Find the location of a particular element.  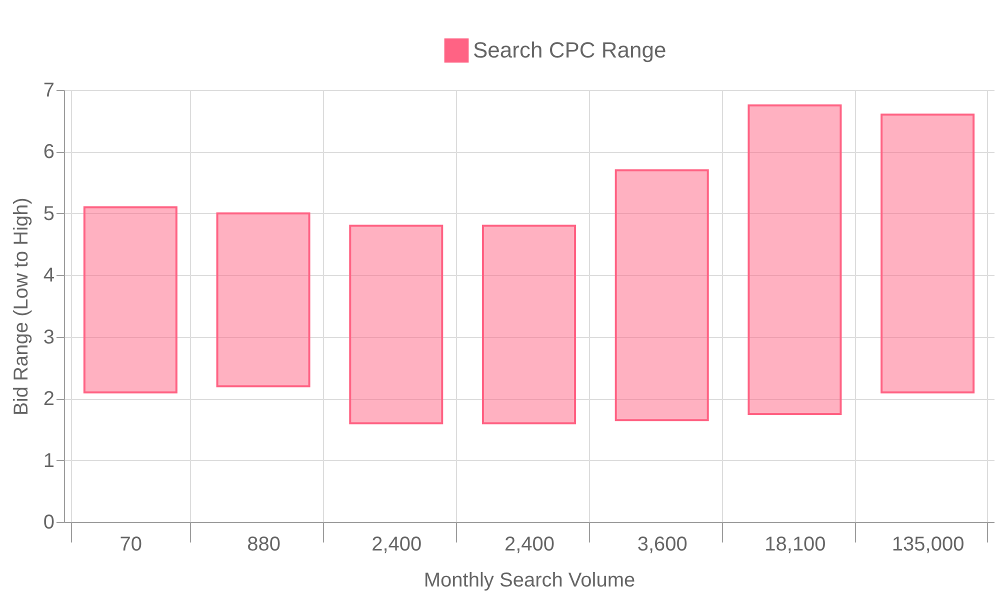

x-axis-title: Monthly Search Volume is located at coordinates (530, 581).